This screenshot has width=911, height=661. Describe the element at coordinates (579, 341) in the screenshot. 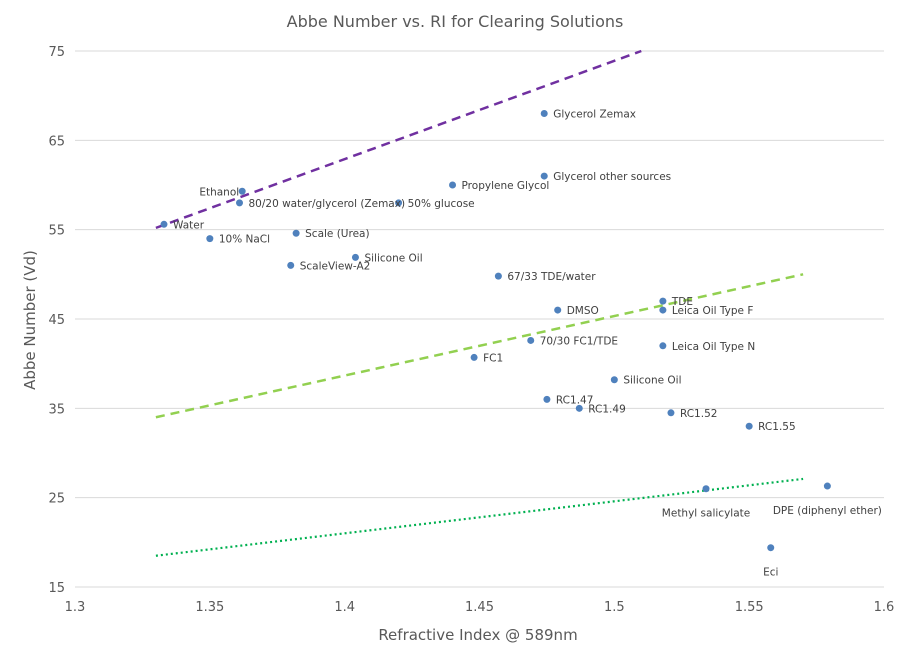

I see `data-label: 70/30 FC1/TDE` at that location.